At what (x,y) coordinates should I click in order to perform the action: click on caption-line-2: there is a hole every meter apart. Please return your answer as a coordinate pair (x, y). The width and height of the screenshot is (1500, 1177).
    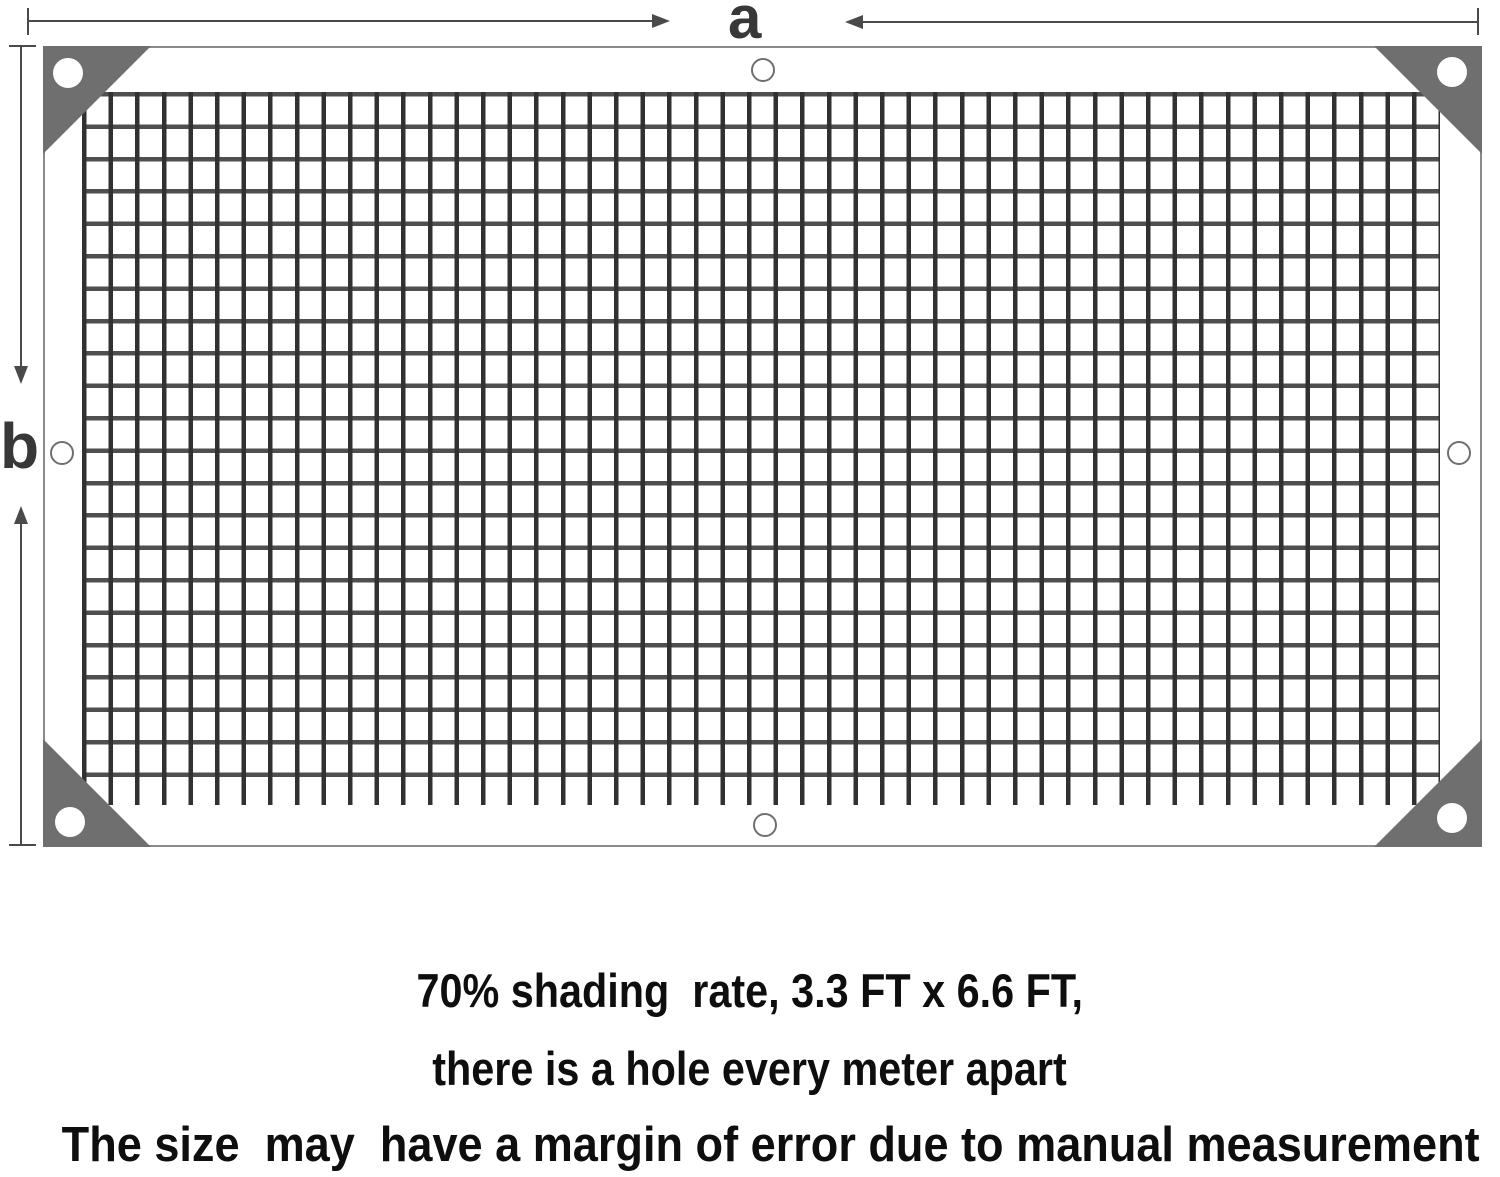
    Looking at the image, I should click on (750, 1068).